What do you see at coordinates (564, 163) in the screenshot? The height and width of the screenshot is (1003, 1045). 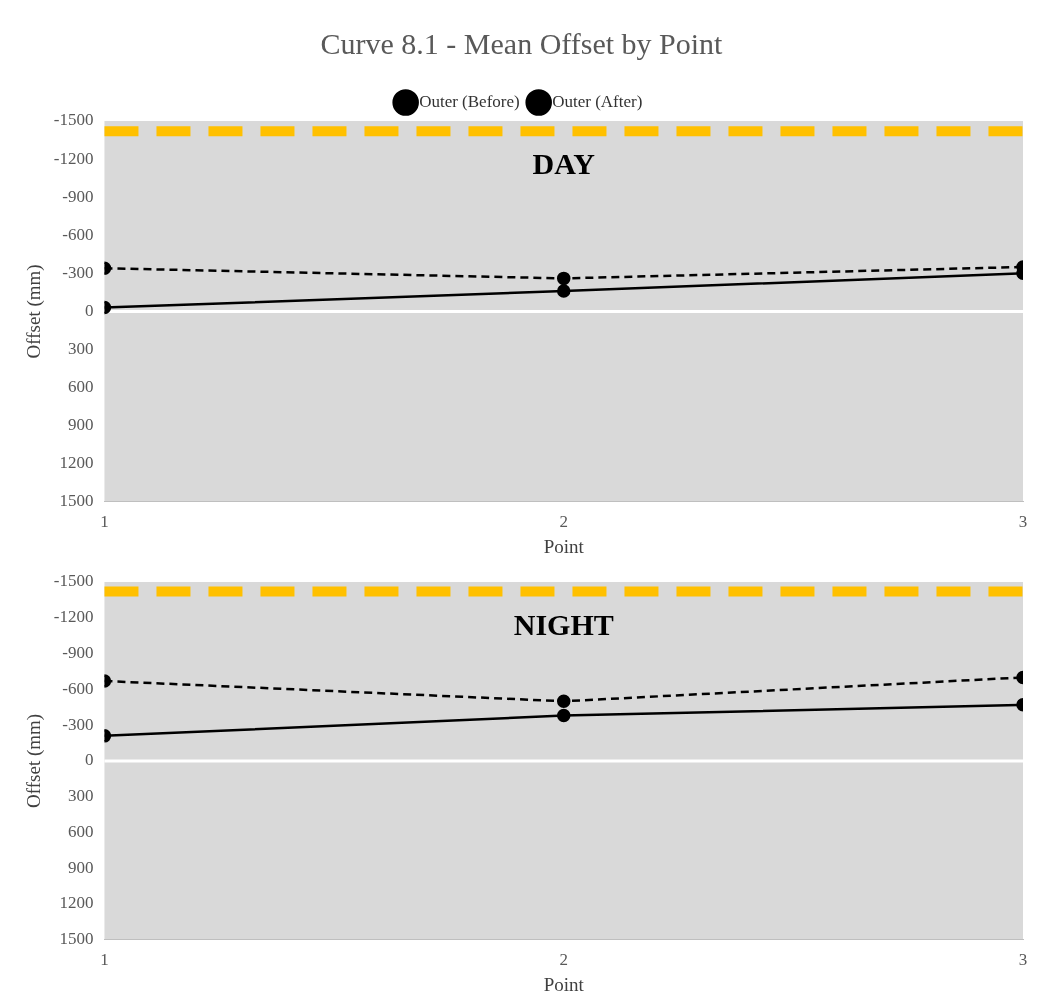 I see `annotation: DAY` at bounding box center [564, 163].